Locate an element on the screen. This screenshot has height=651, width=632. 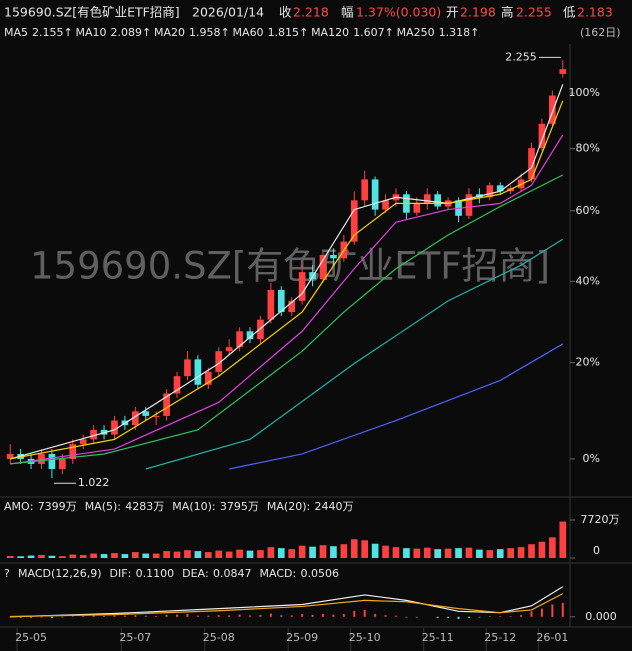
legend-value: 2.155 is located at coordinates (48, 32).